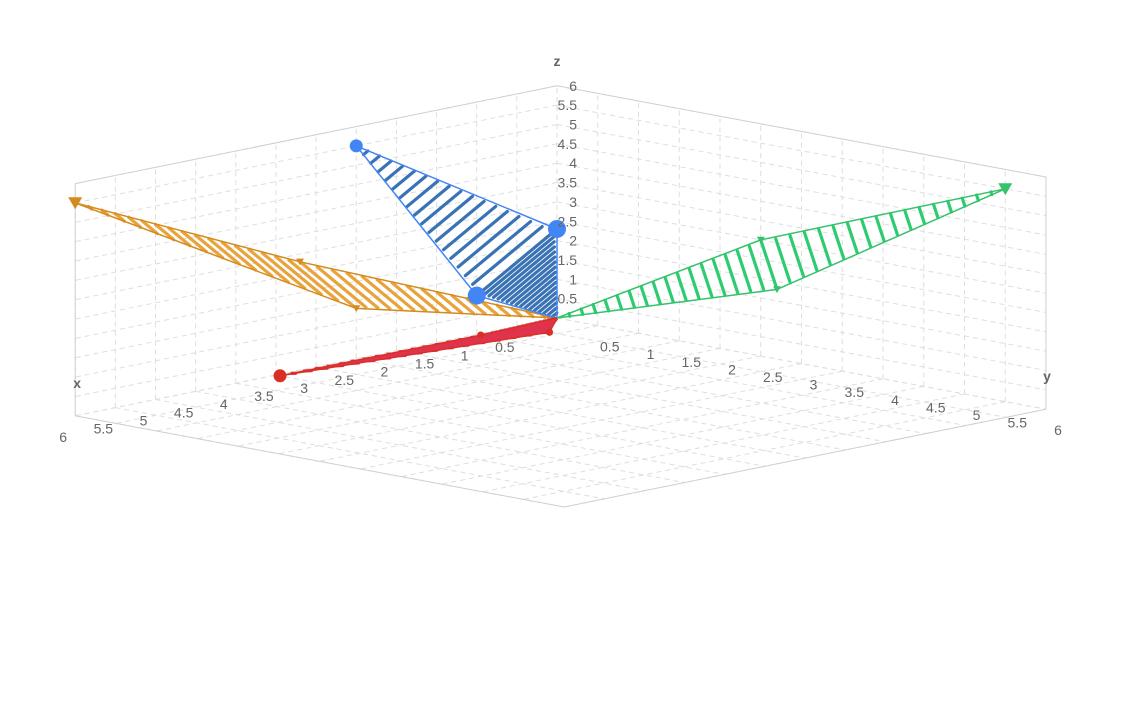 This screenshot has height=711, width=1139. What do you see at coordinates (184, 412) in the screenshot?
I see `x-tick-label: 4.5` at bounding box center [184, 412].